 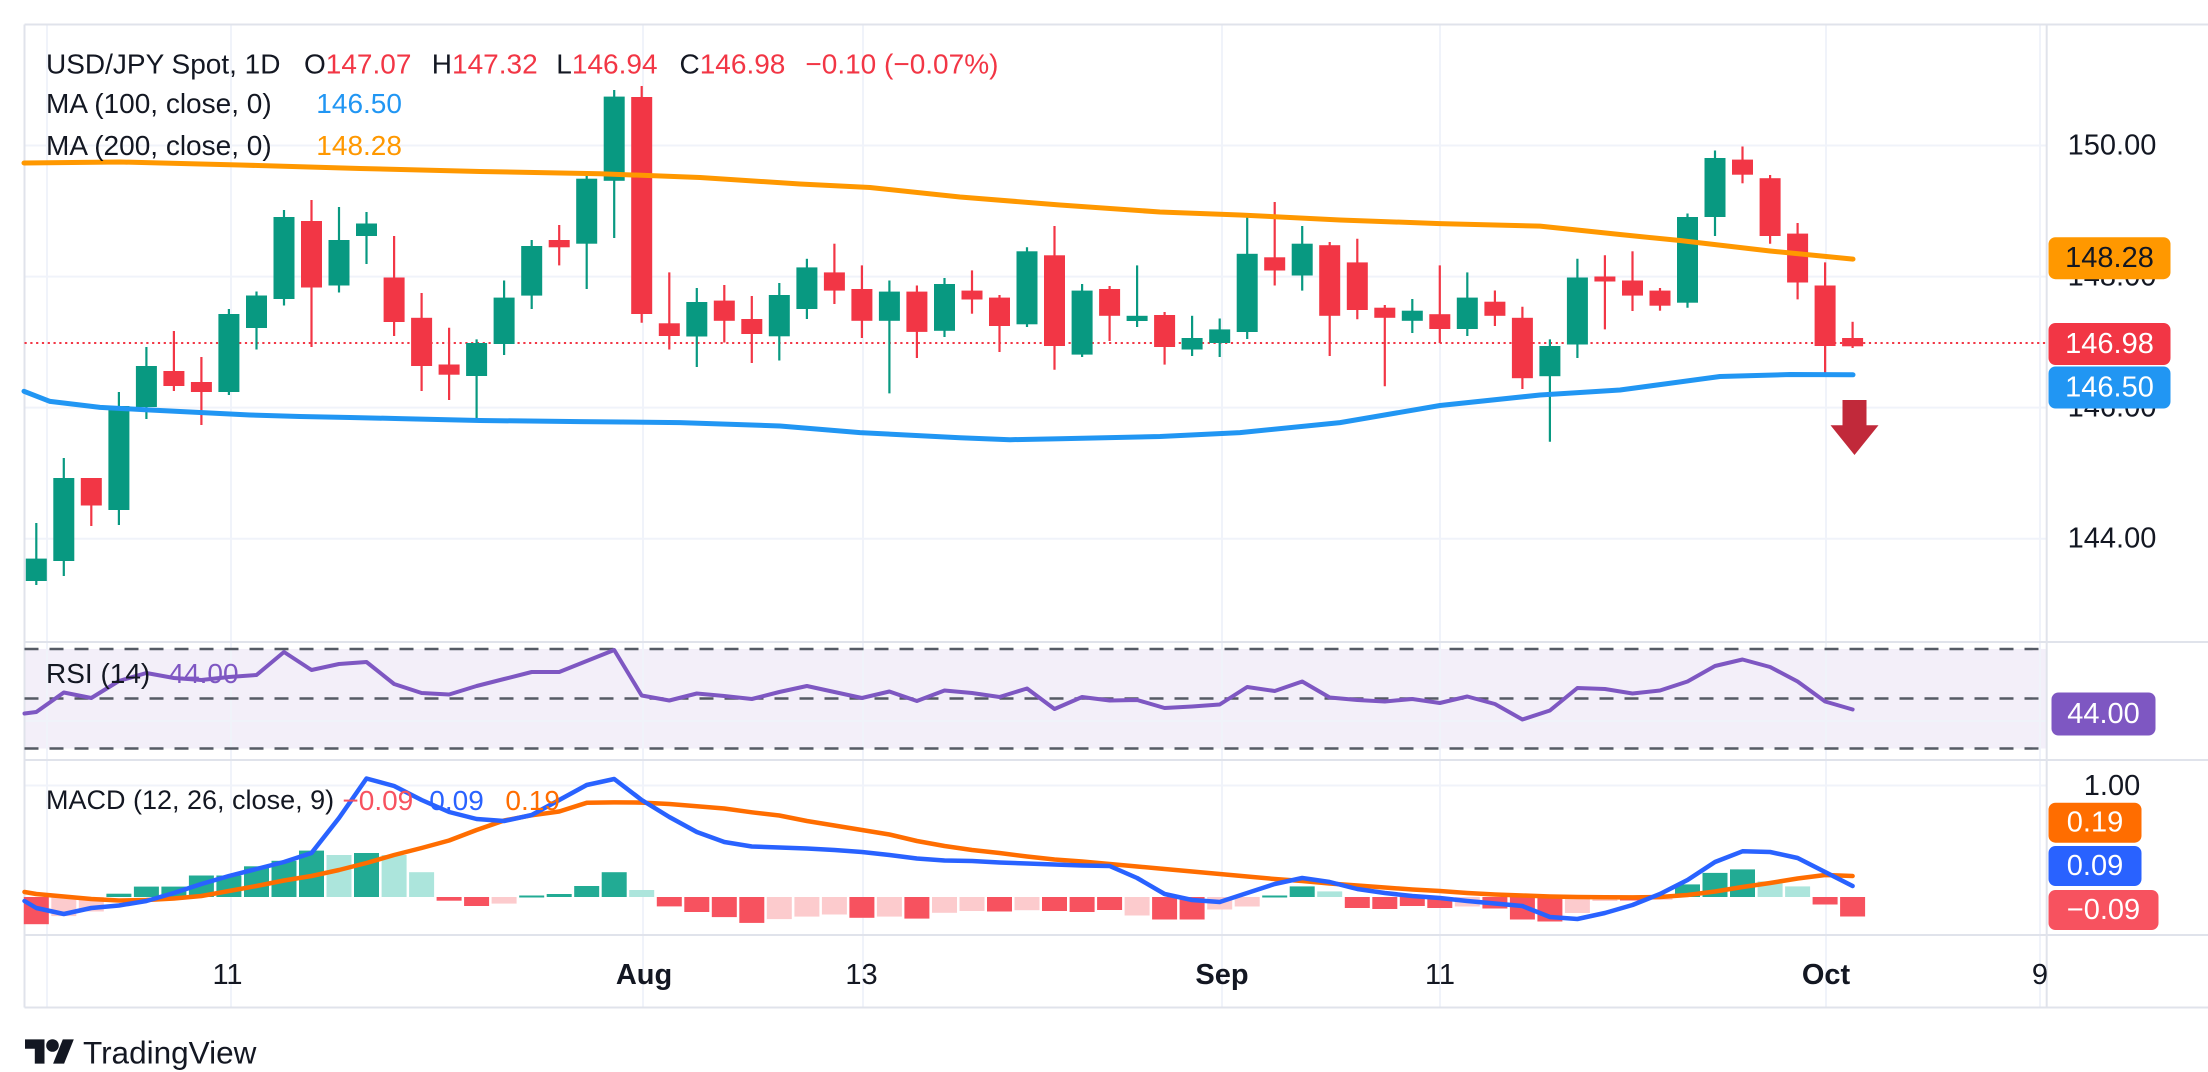 I want to click on svg-text: 146.98, so click(x=2109, y=344).